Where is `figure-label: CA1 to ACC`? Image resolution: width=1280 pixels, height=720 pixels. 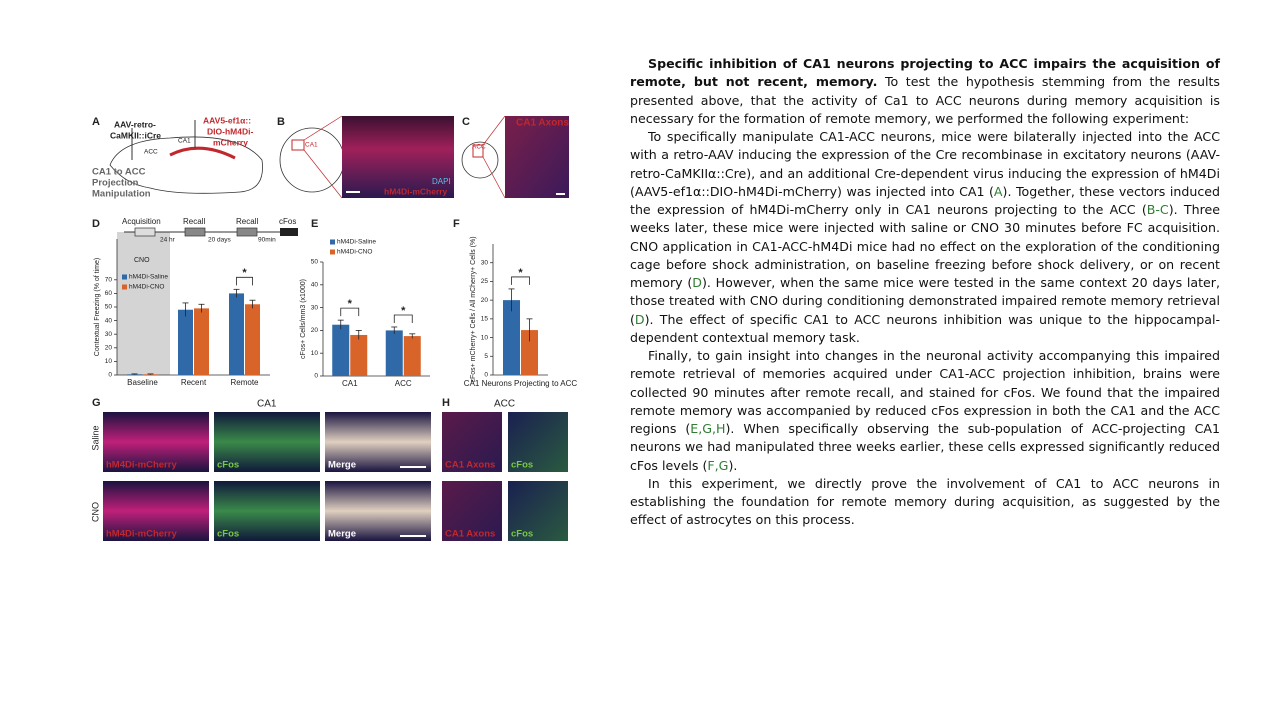
figure-label: CA1 to ACC is located at coordinates (119, 172).